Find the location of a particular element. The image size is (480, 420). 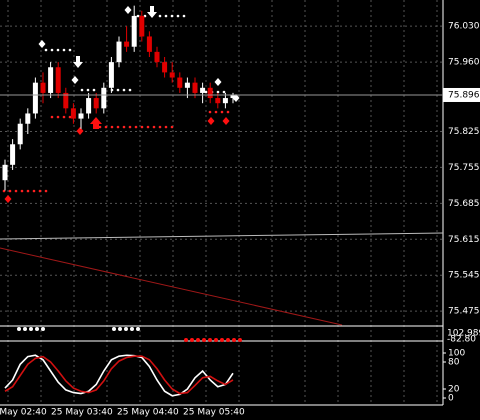

buy-signals is located at coordinates (117, 160).